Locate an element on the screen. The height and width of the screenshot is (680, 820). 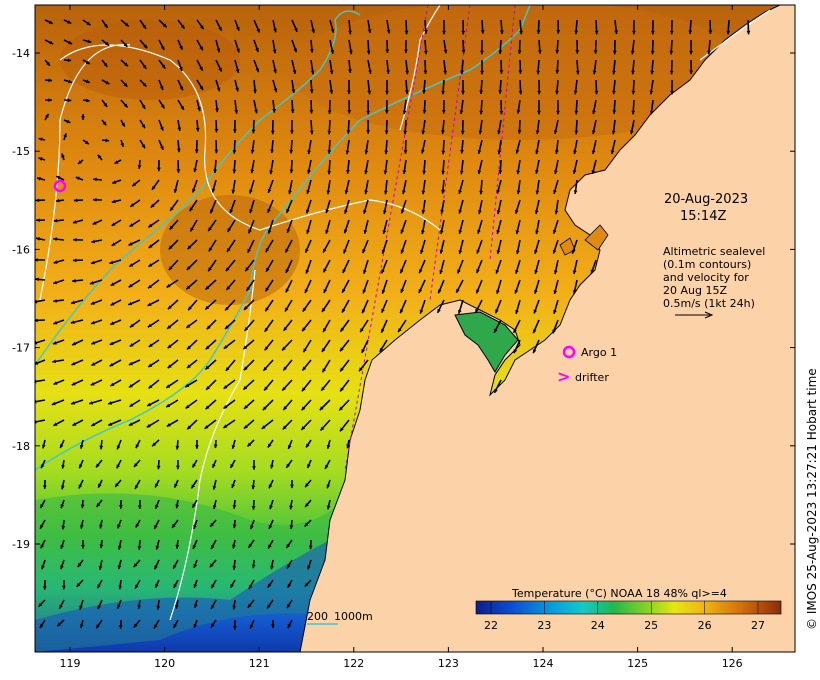
sea-level-contour is located at coordinates (735, 35).